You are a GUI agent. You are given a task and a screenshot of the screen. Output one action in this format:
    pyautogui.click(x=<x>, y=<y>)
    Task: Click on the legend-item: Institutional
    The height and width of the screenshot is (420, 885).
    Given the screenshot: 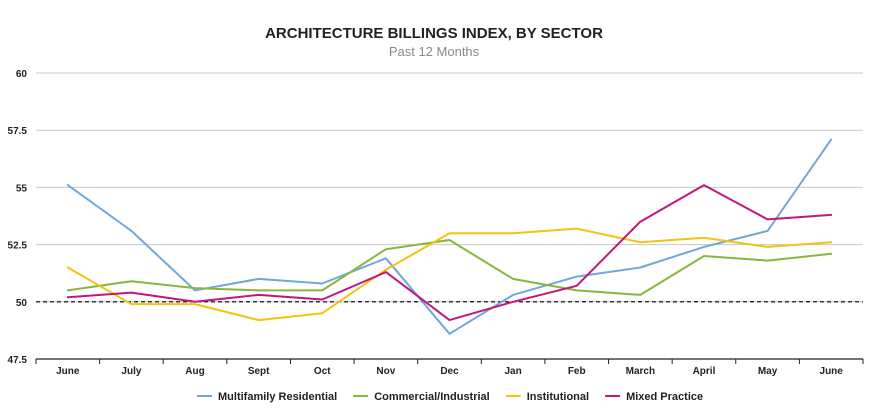 What is the action you would take?
    pyautogui.click(x=547, y=397)
    